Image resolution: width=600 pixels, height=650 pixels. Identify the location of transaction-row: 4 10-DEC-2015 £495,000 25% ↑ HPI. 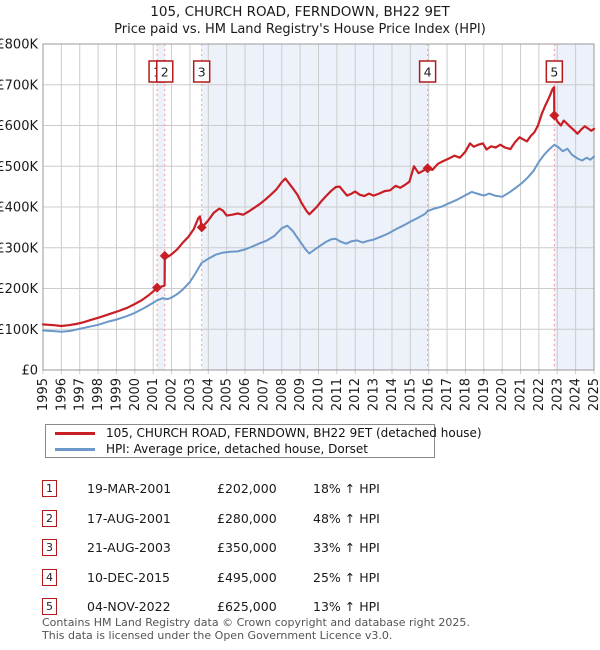
(262, 578).